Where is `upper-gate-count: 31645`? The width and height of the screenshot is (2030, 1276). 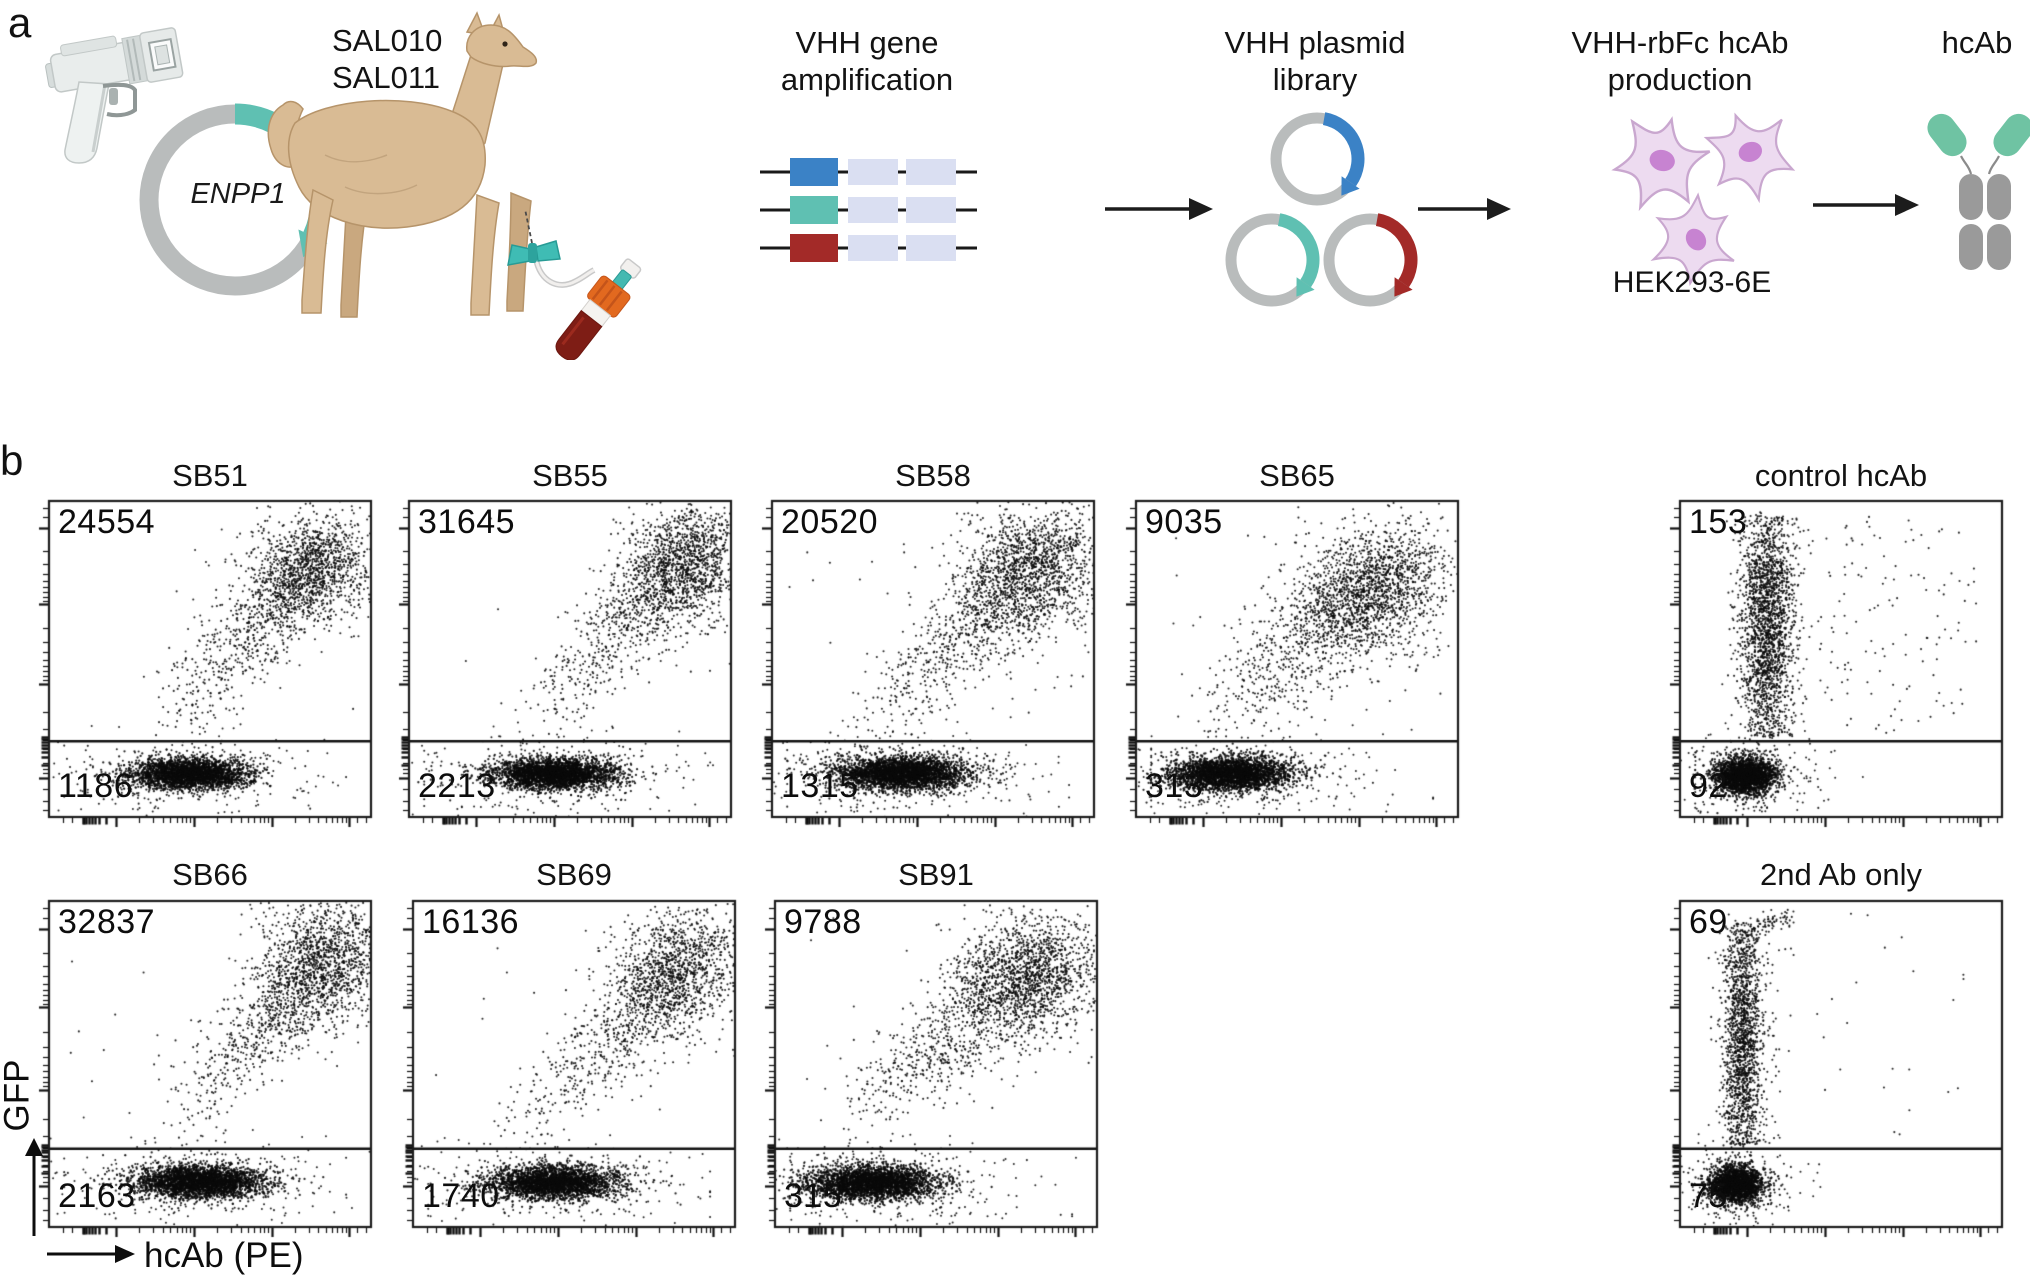
upper-gate-count: 31645 is located at coordinates (467, 522).